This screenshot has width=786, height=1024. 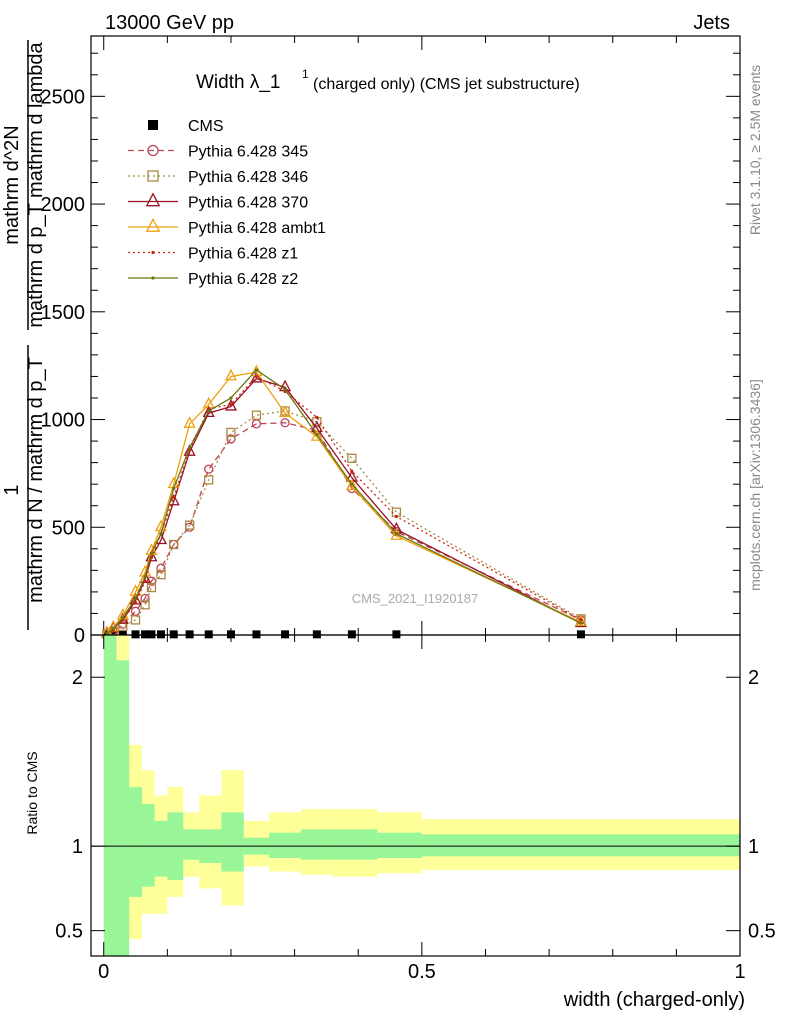 What do you see at coordinates (69, 932) in the screenshot?
I see `ratio-ytick-label: 0.5` at bounding box center [69, 932].